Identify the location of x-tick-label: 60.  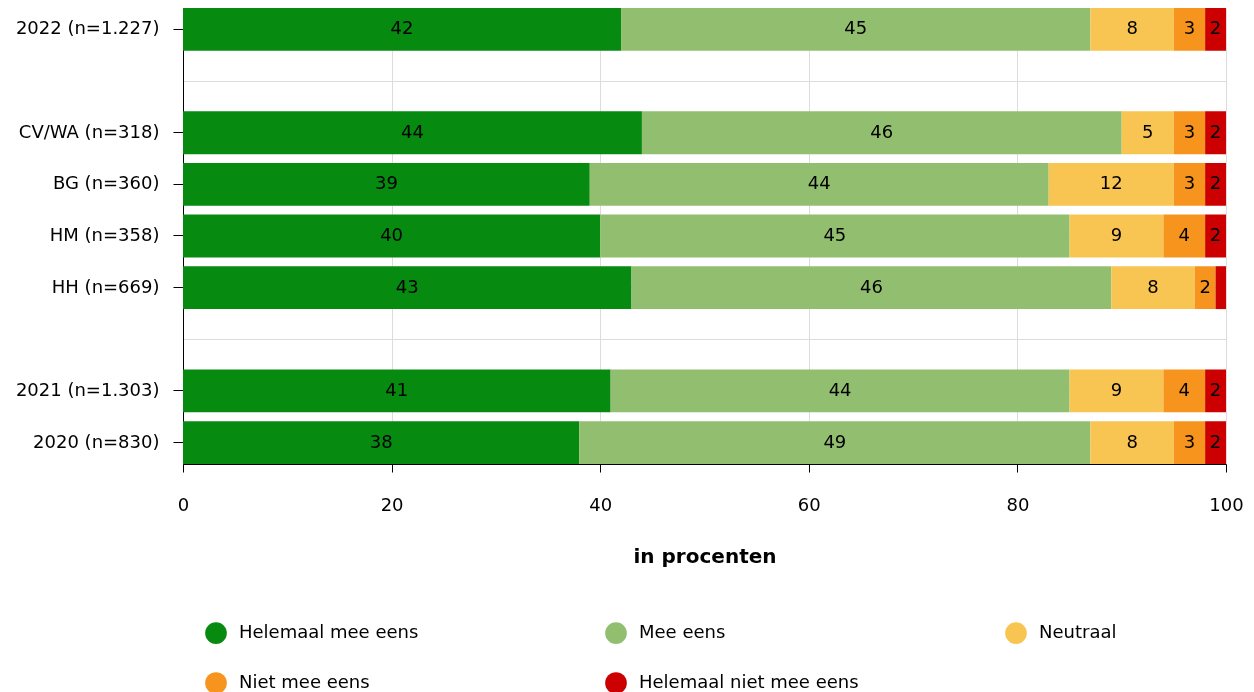
(809, 504).